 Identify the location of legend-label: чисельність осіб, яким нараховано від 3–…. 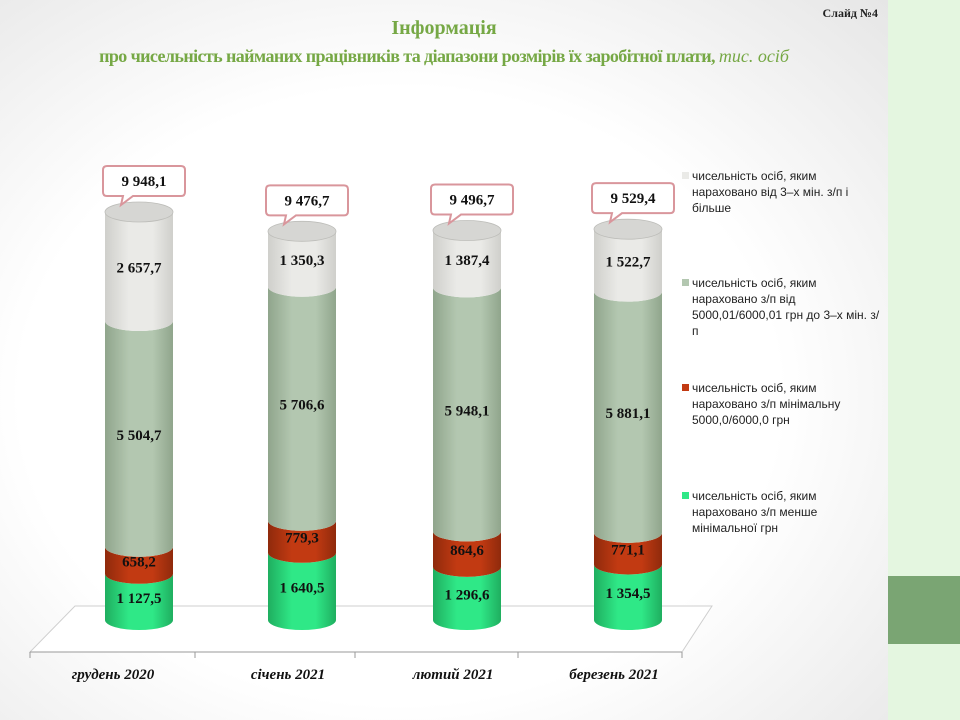
(770, 192).